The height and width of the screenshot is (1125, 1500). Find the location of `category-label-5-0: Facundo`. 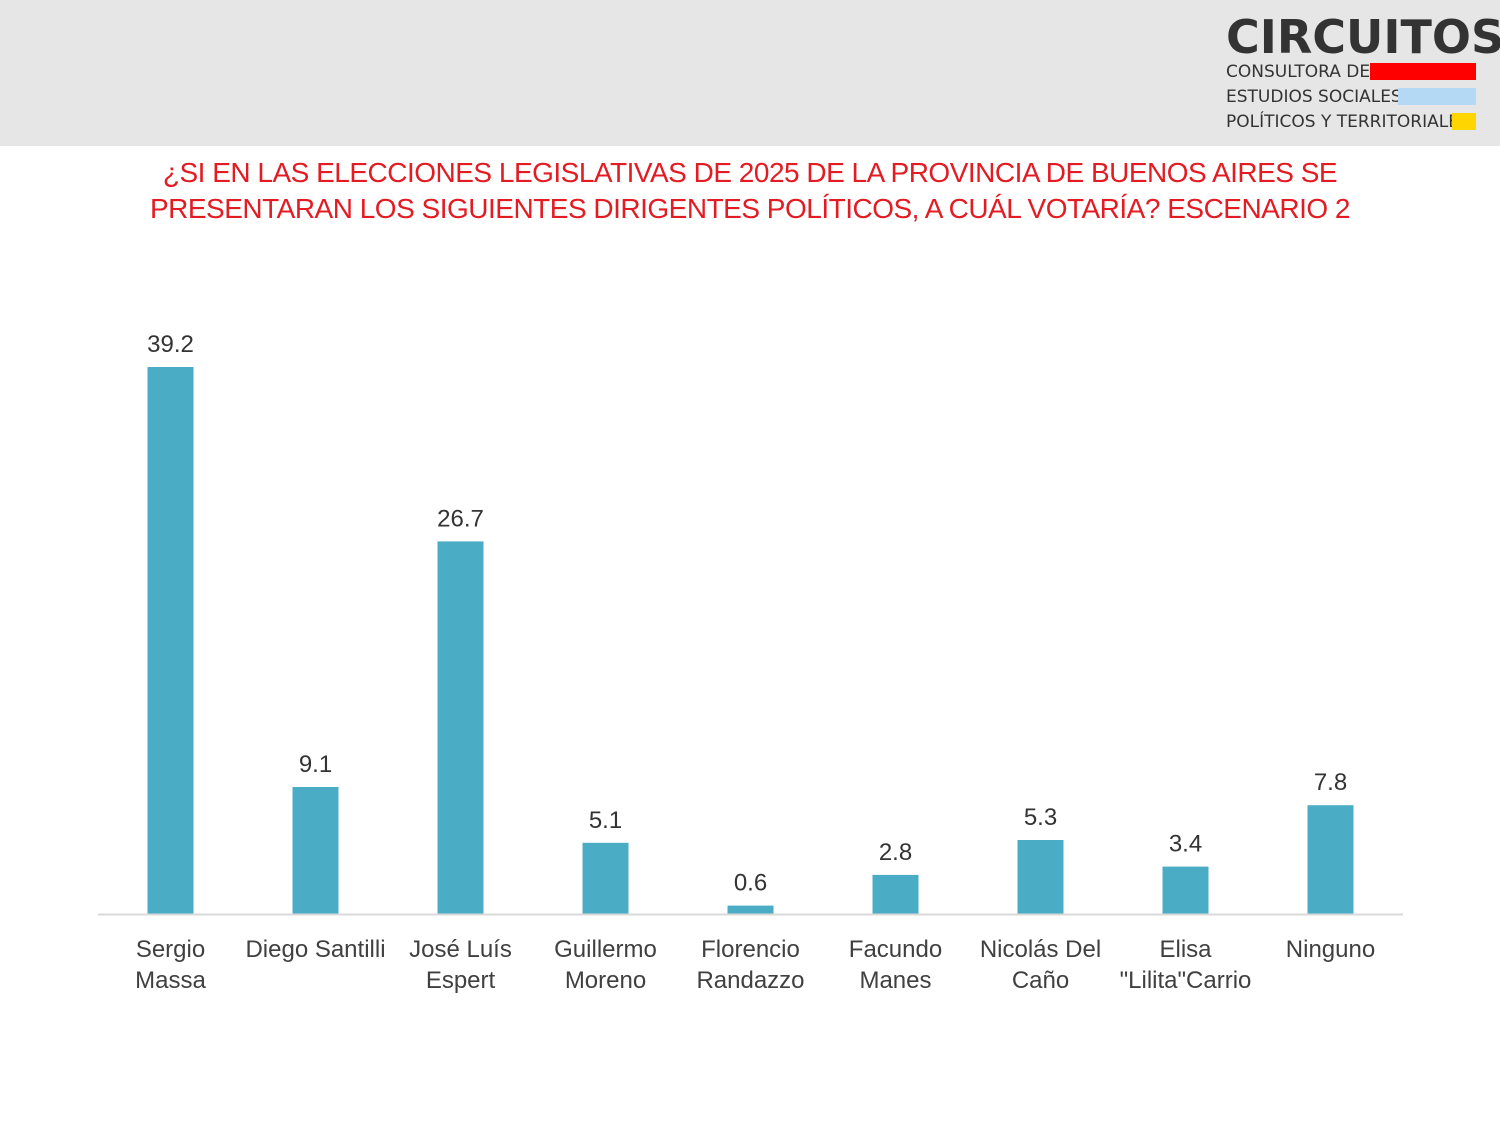

category-label-5-0: Facundo is located at coordinates (895, 949).